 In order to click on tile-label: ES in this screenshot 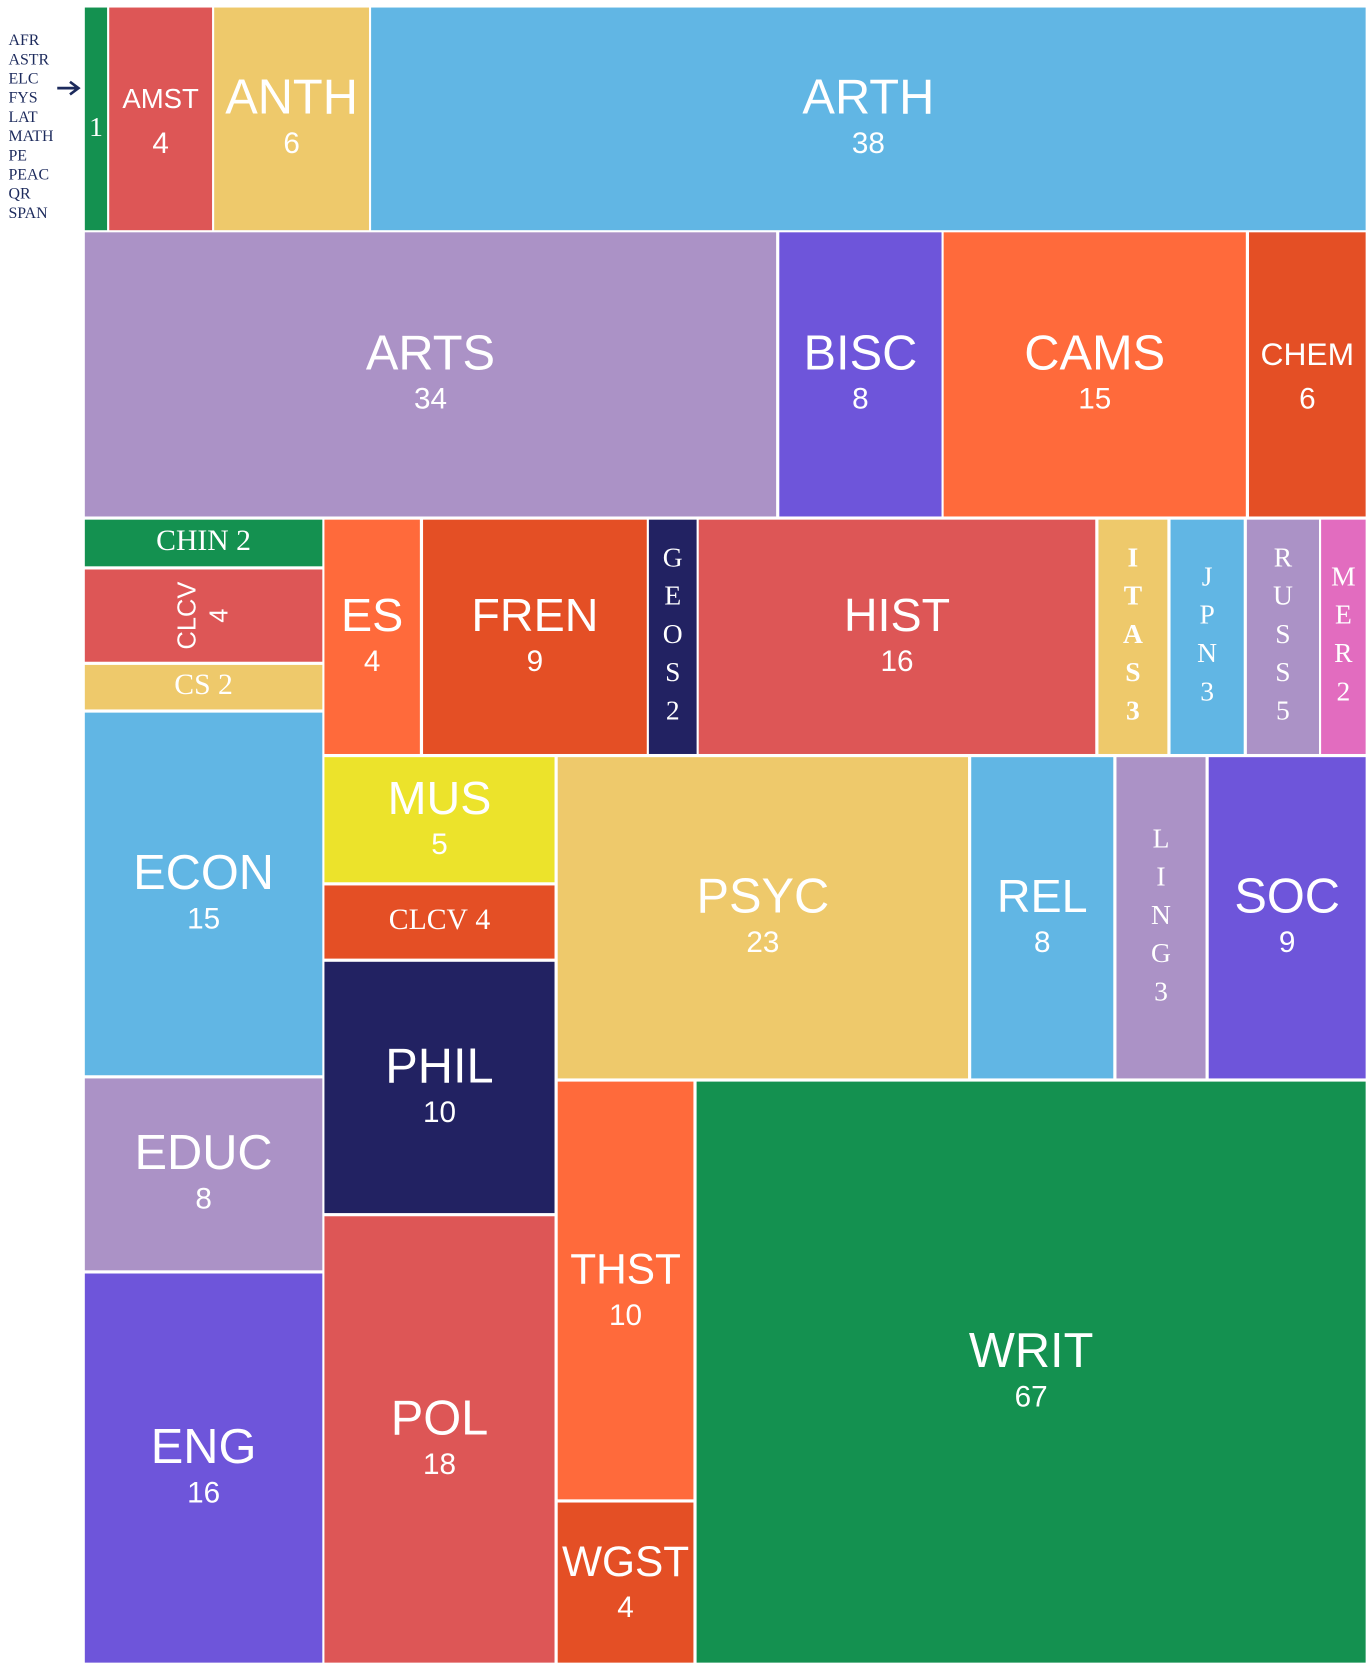, I will do `click(372, 615)`.